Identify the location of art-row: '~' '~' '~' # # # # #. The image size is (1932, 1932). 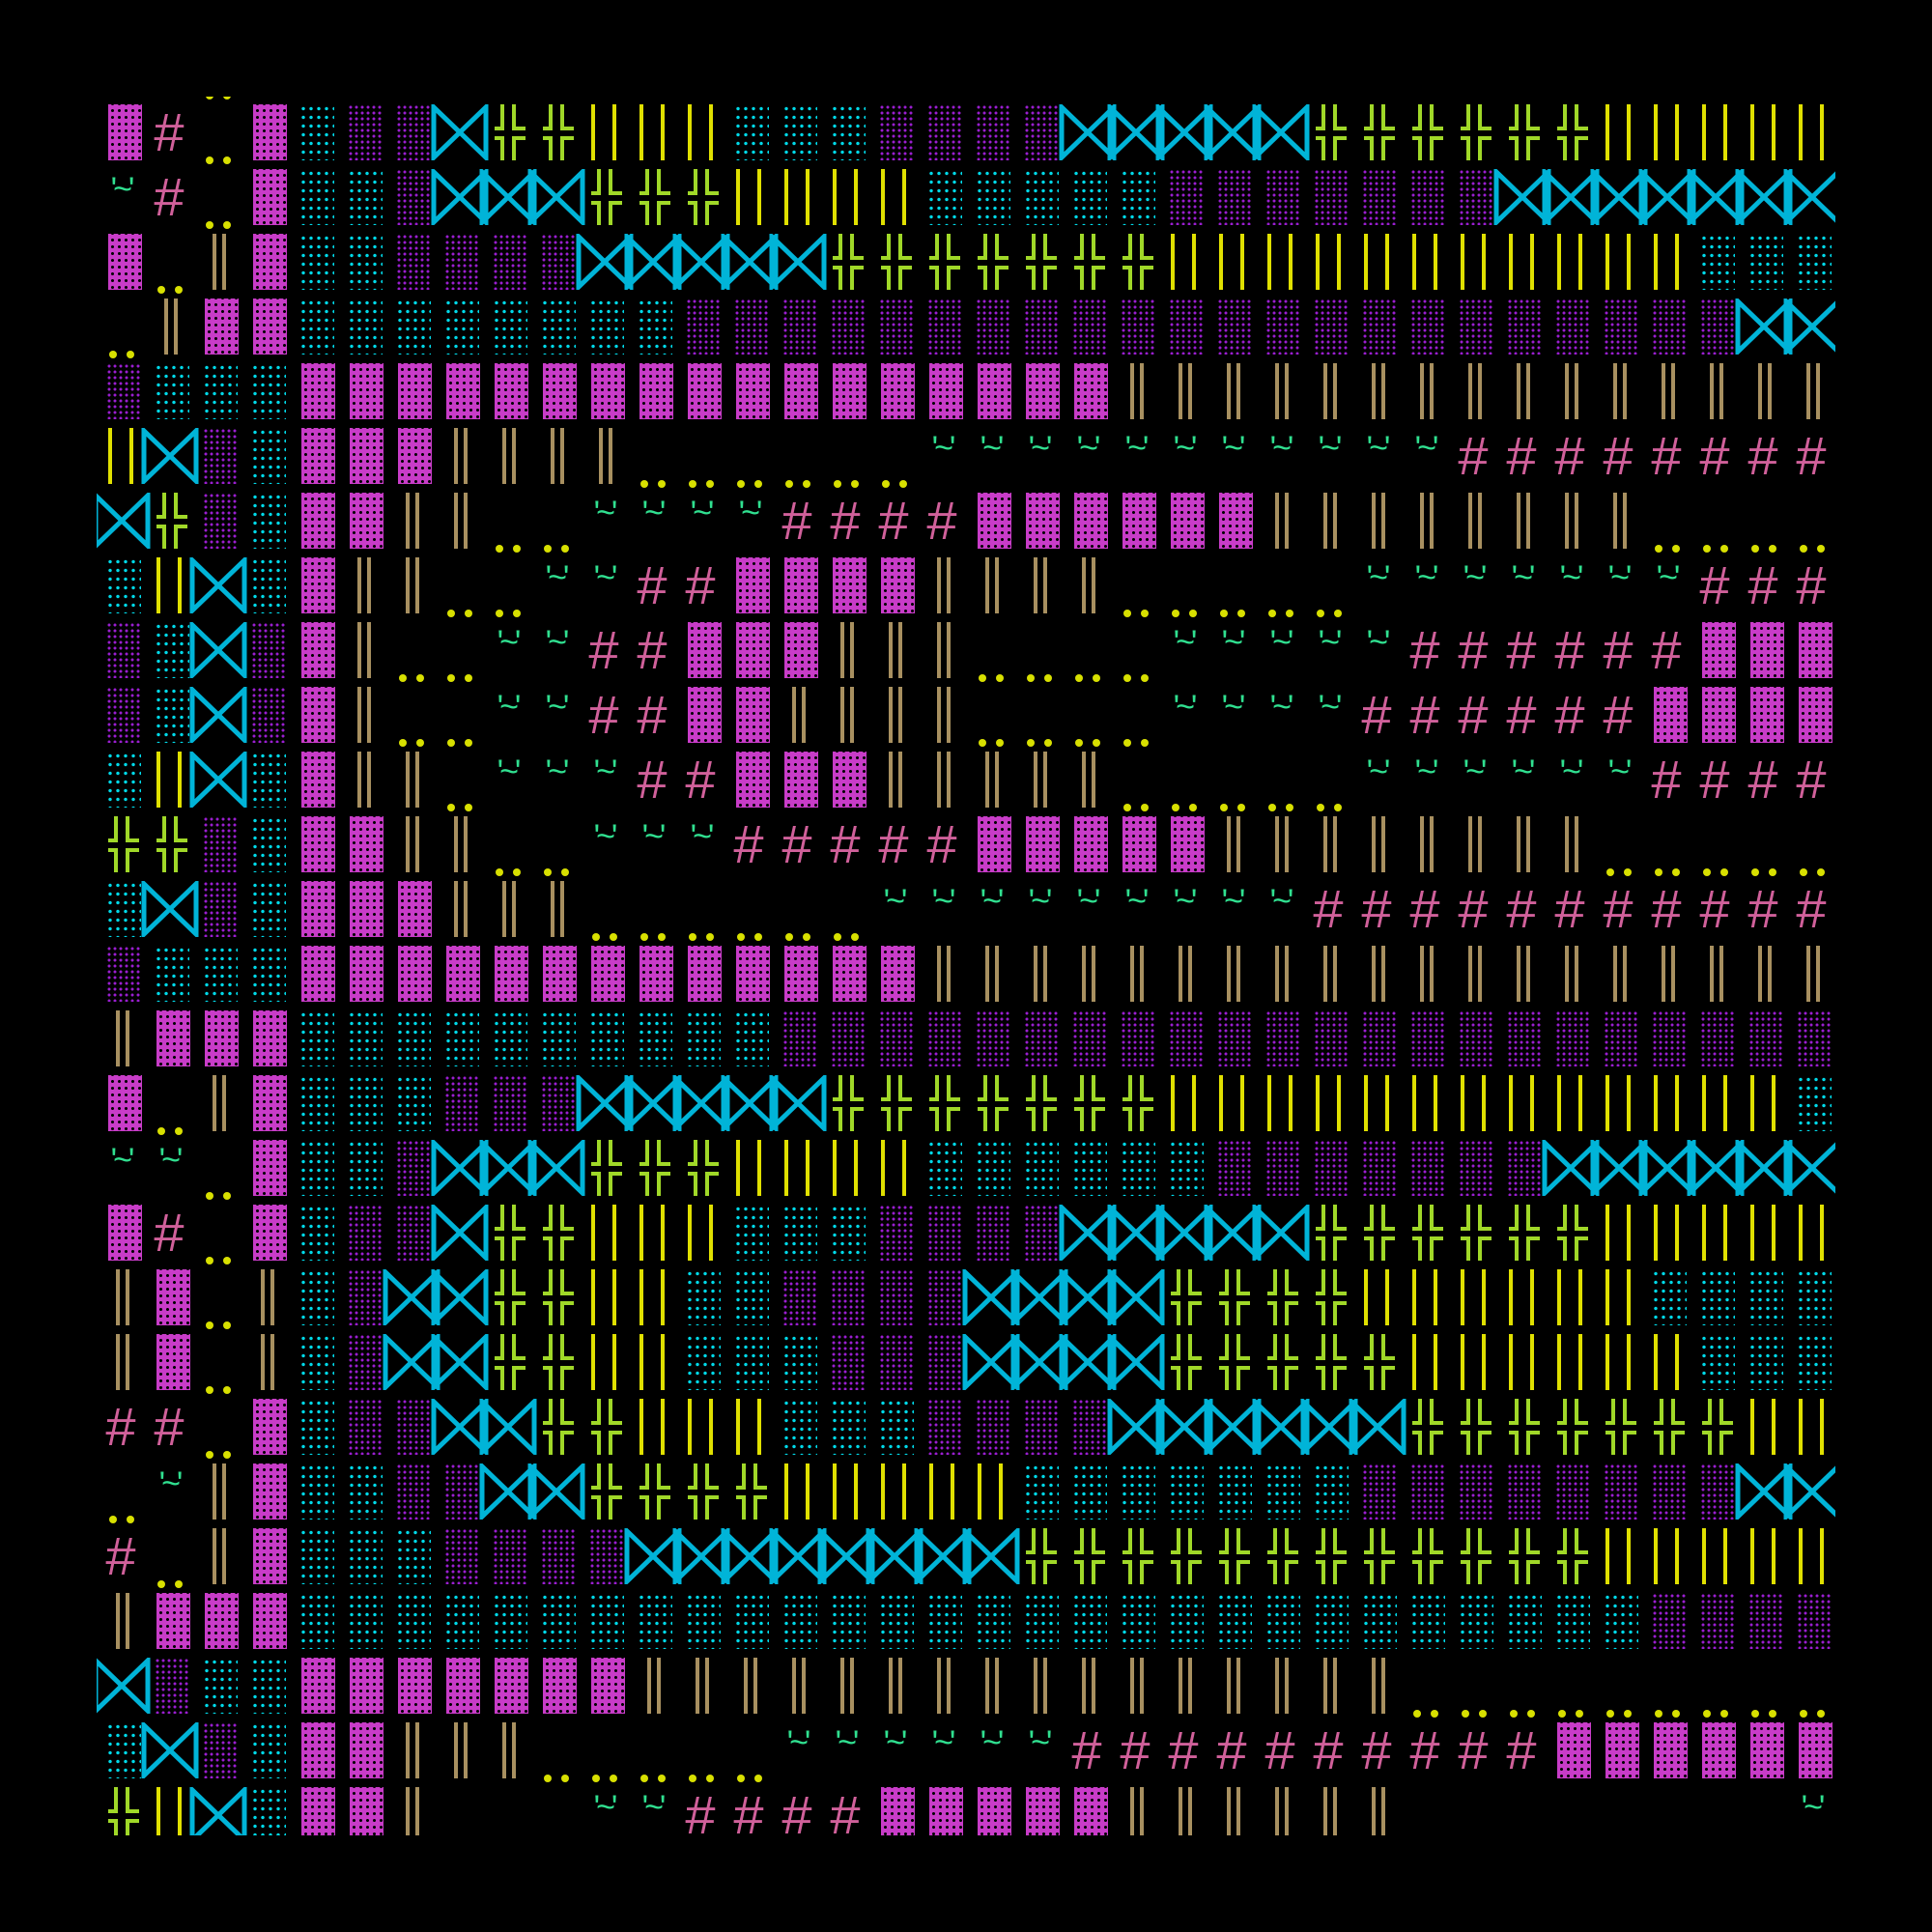
(966, 847).